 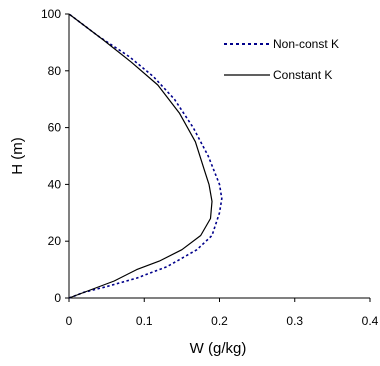 I want to click on x-tick-label: 0, so click(x=69, y=321).